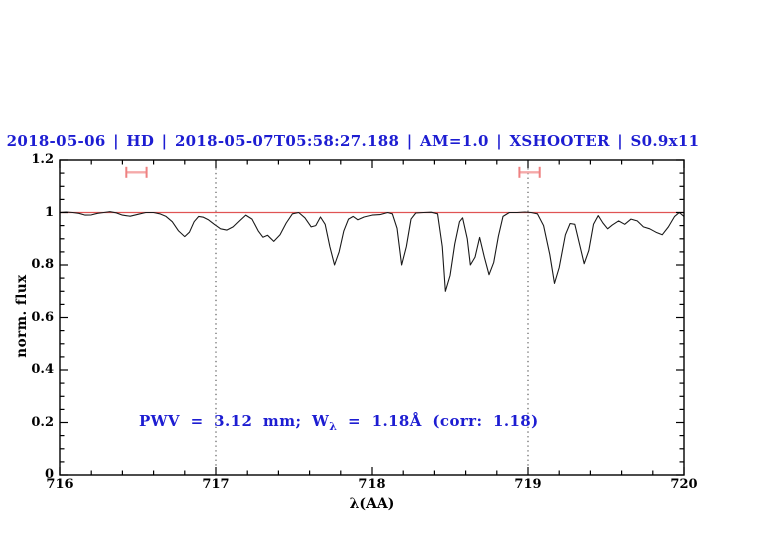 The width and height of the screenshot is (782, 542). I want to click on pwv-annotation: PWV = 3.12 mm; Wλ = 1.18Å (corr: 1.18), so click(339, 422).